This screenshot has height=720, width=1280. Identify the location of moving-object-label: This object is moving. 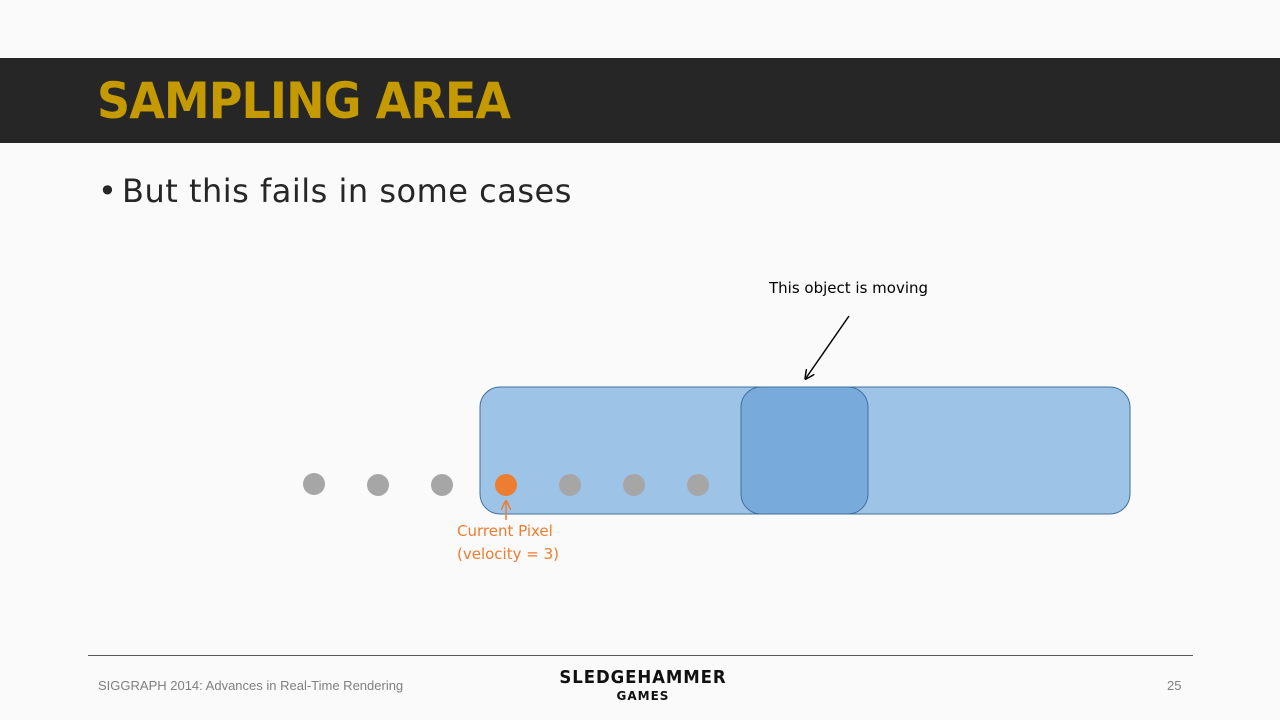
(849, 288).